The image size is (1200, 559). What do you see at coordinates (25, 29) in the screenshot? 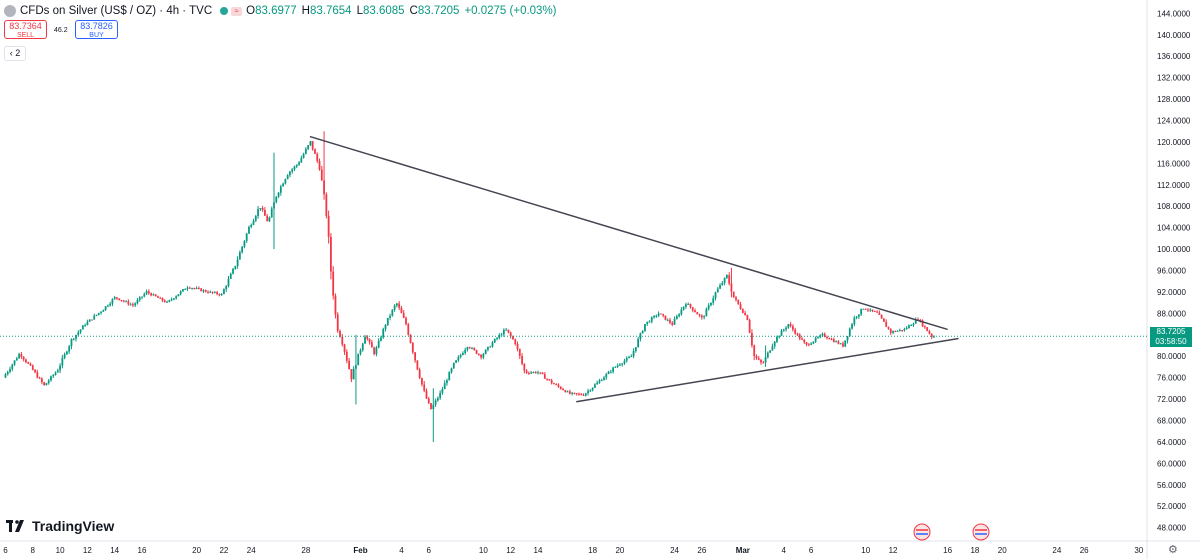
I see `sell-button: 83.7364 SELL` at bounding box center [25, 29].